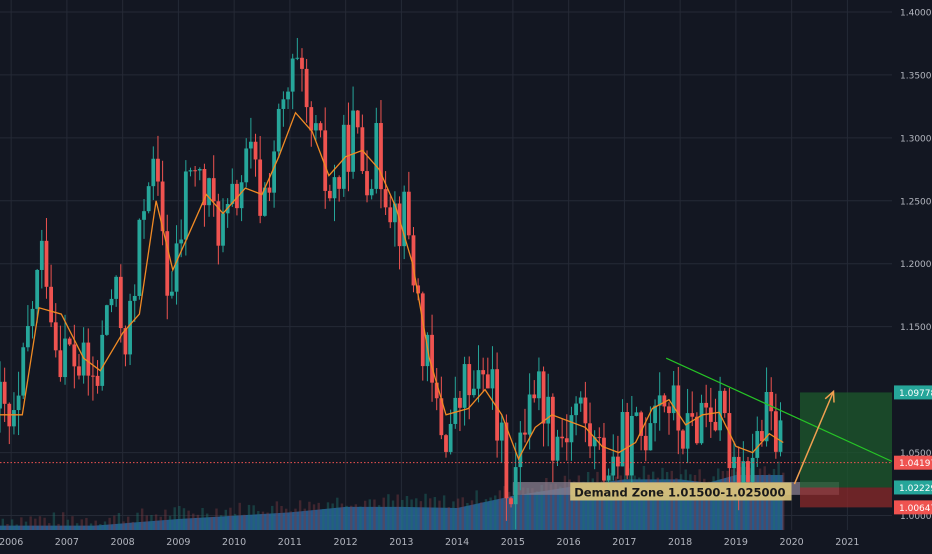  Describe the element at coordinates (913, 462) in the screenshot. I see `price-label-box` at that location.